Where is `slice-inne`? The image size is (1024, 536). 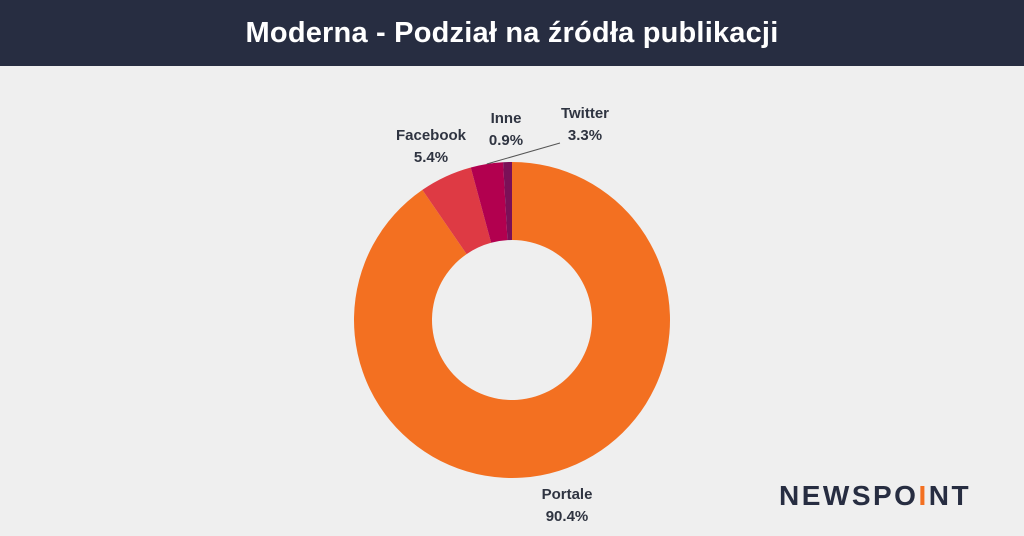 slice-inne is located at coordinates (507, 201).